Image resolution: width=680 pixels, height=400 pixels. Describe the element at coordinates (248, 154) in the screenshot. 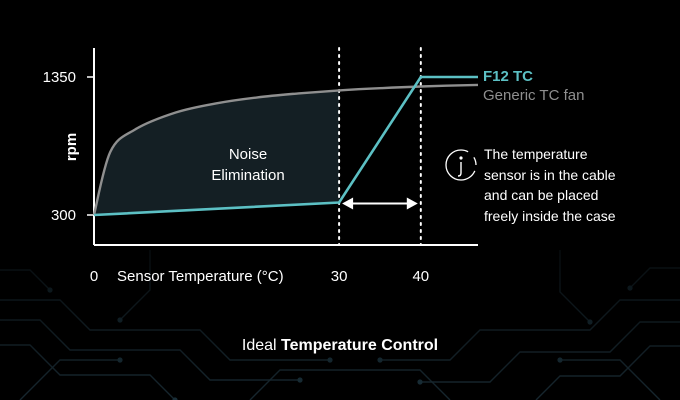

I see `region-label-line-1: Noise` at that location.